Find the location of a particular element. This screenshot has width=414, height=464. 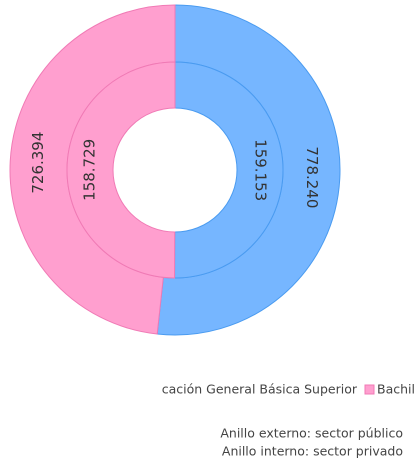

data-label: 778.240 is located at coordinates (312, 177).